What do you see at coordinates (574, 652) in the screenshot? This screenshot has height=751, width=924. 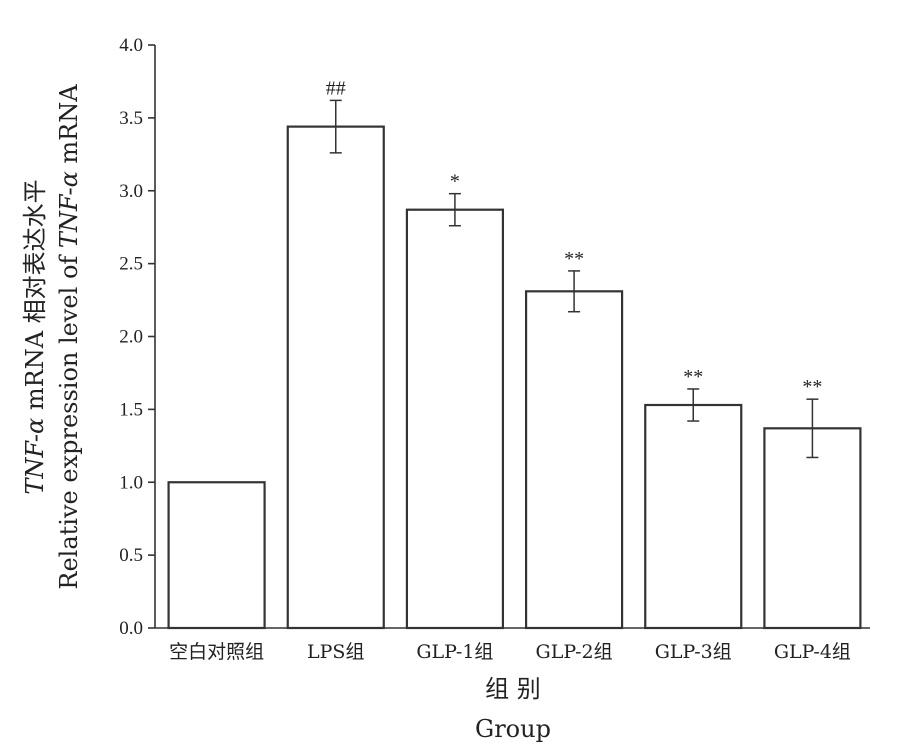 I see `x-tick-label: GLP-2组` at bounding box center [574, 652].